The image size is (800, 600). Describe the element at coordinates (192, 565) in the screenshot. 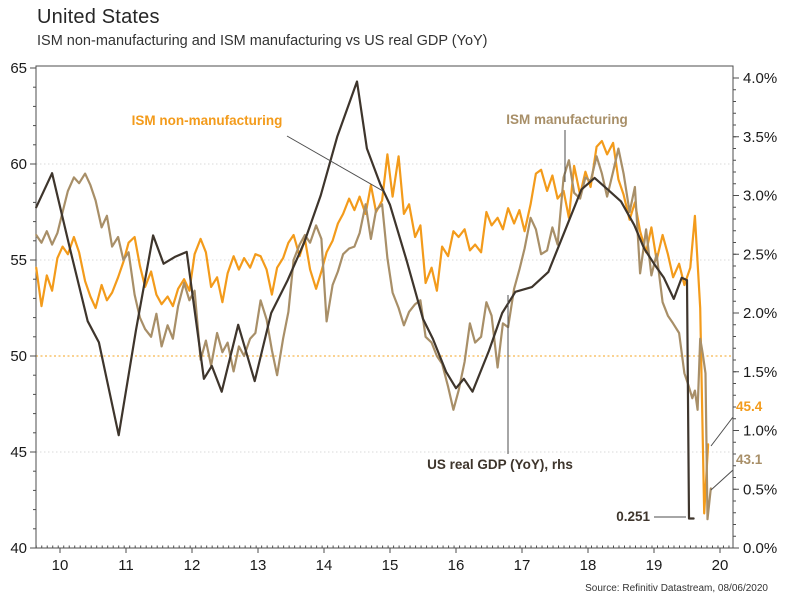

I see `x-axis-tick-label: 12` at that location.